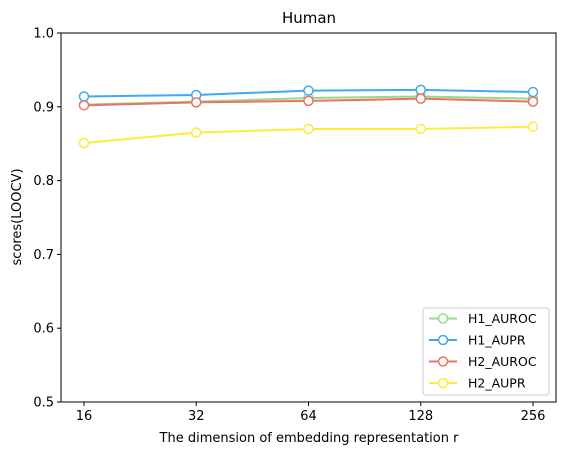 This screenshot has width=567, height=455. Describe the element at coordinates (43, 34) in the screenshot. I see `y-tick-label: 1.0` at that location.